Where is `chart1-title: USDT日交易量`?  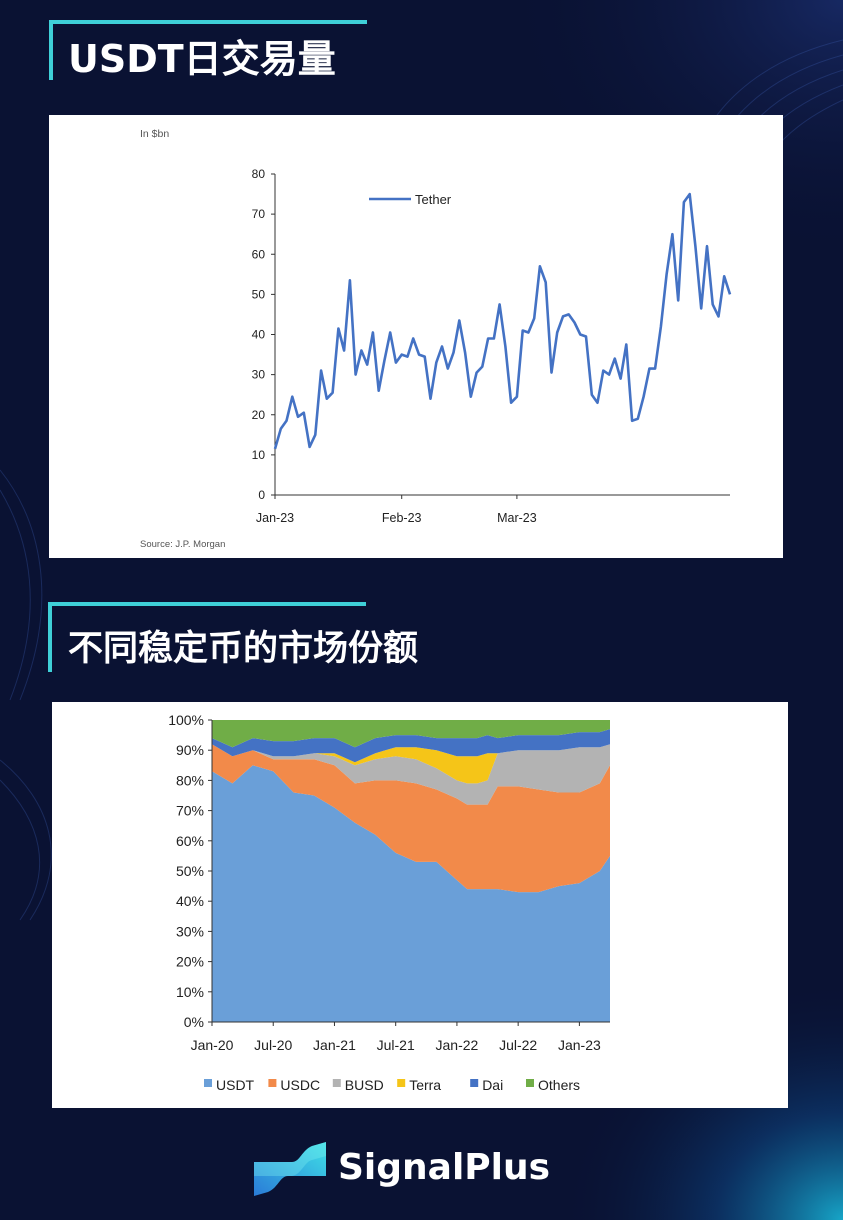 chart1-title: USDT日交易量 is located at coordinates (202, 59).